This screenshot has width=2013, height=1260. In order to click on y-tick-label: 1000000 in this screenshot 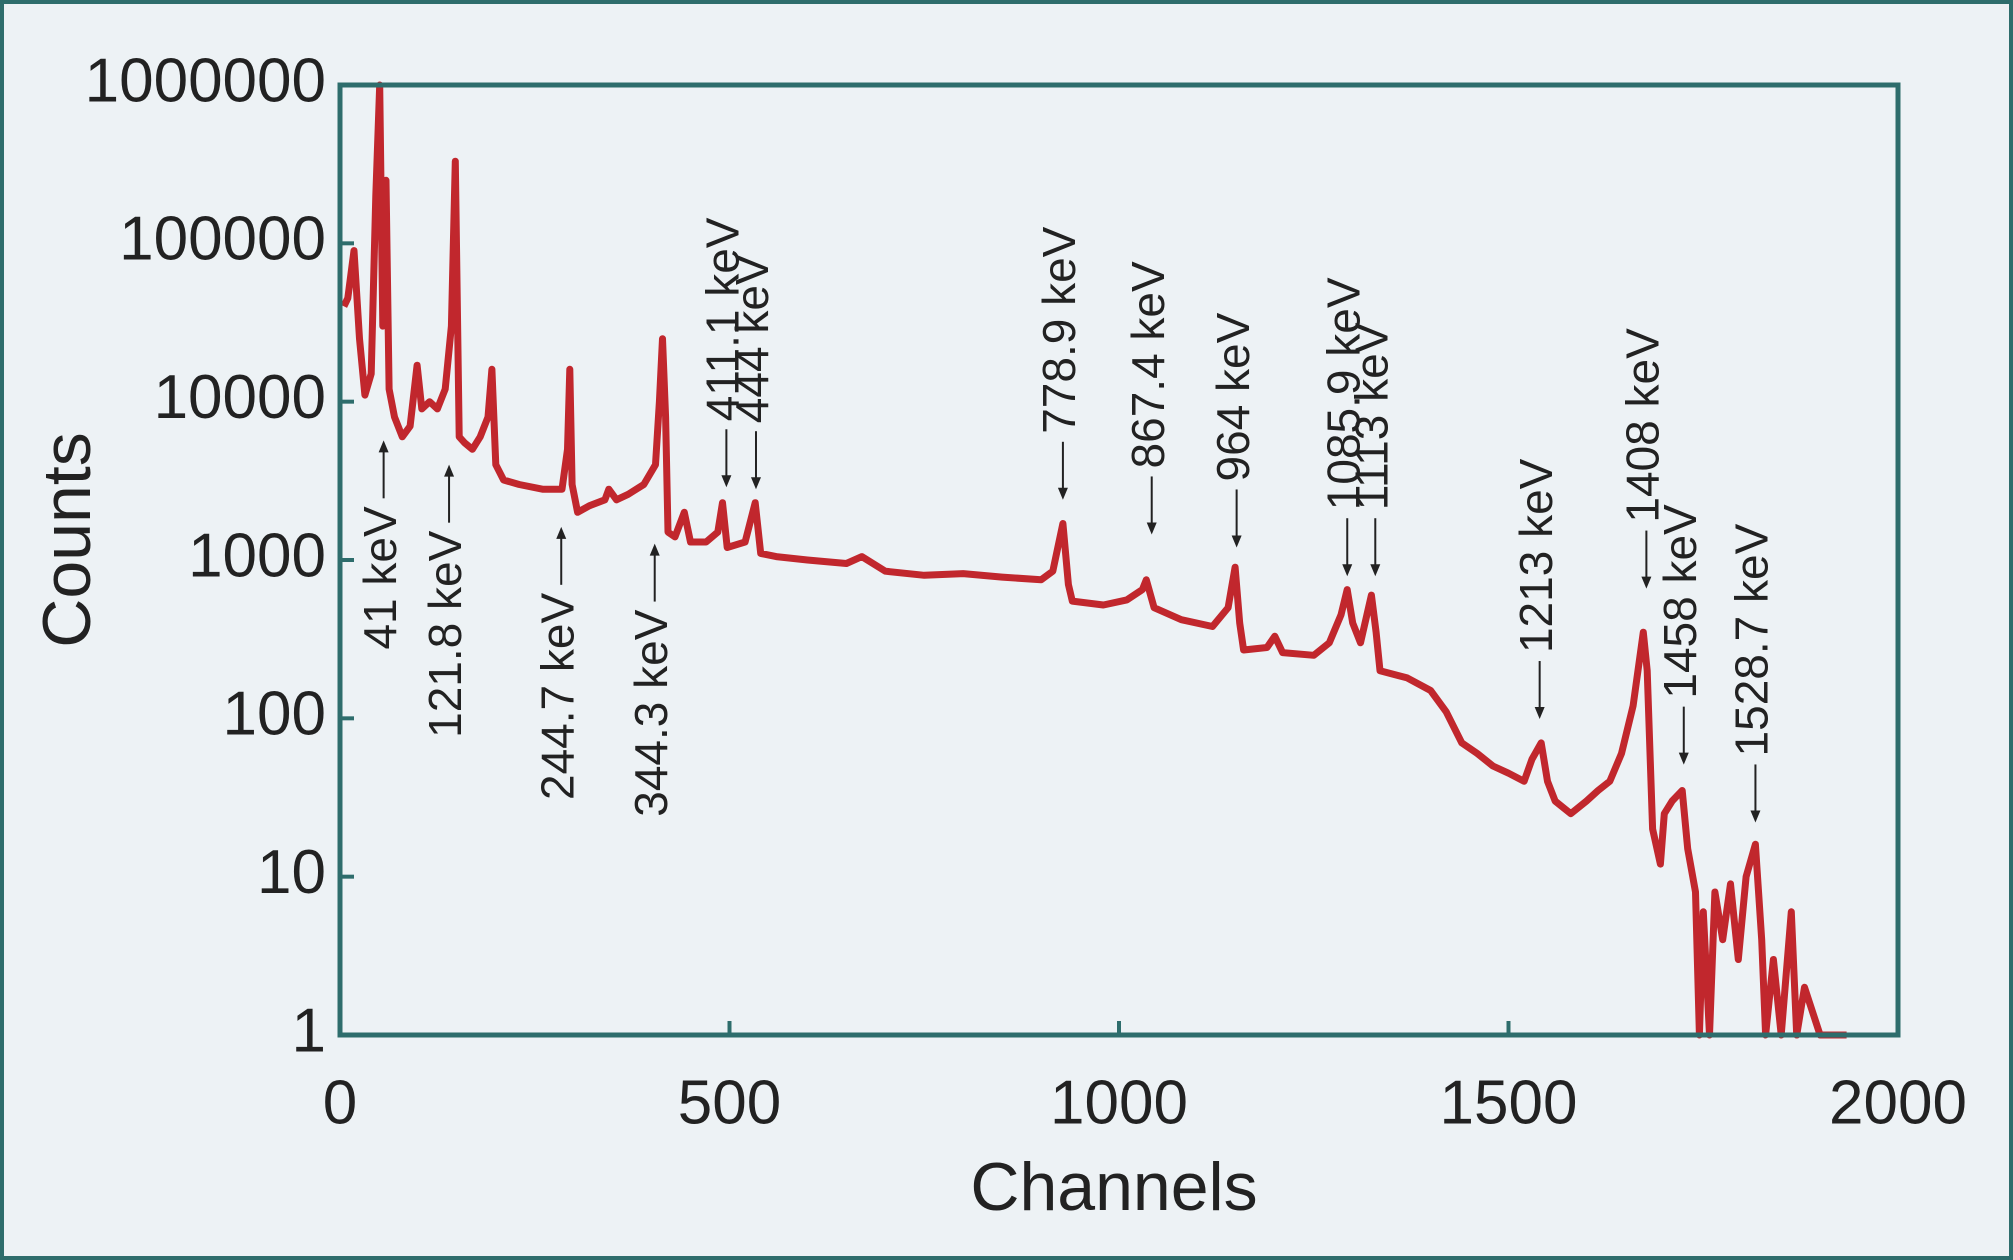, I will do `click(205, 80)`.